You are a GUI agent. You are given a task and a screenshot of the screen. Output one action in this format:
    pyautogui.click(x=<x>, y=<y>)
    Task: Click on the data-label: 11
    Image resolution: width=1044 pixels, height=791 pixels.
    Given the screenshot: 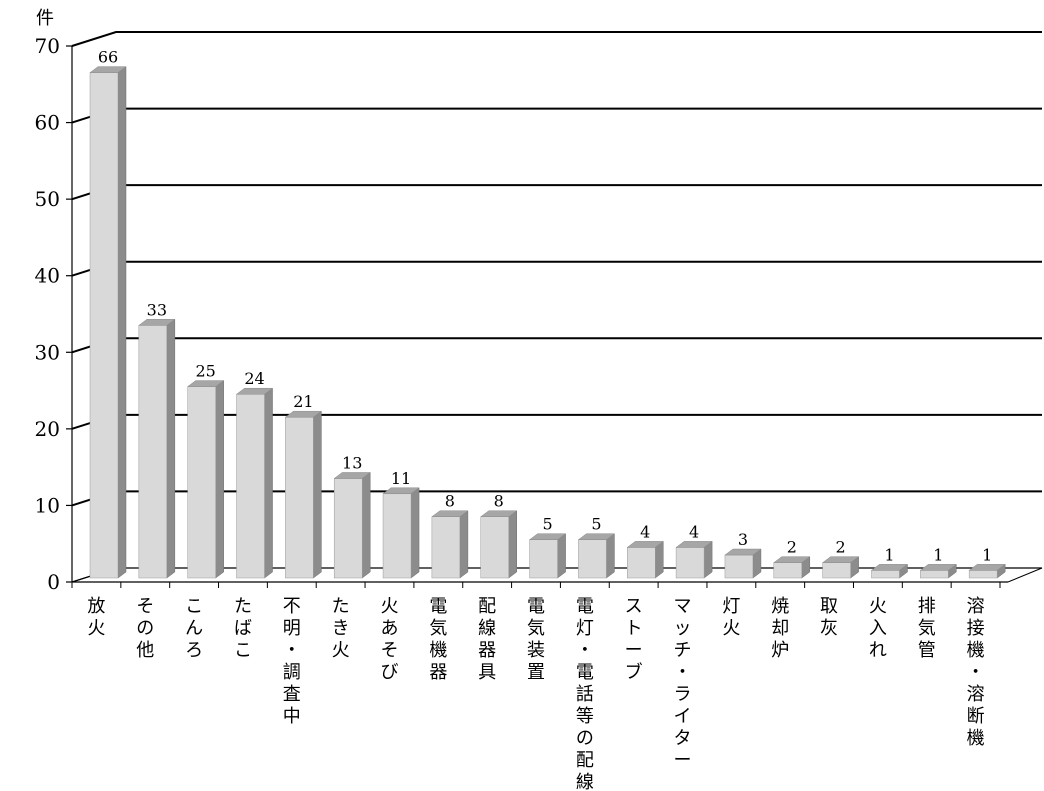 What is the action you would take?
    pyautogui.click(x=401, y=478)
    